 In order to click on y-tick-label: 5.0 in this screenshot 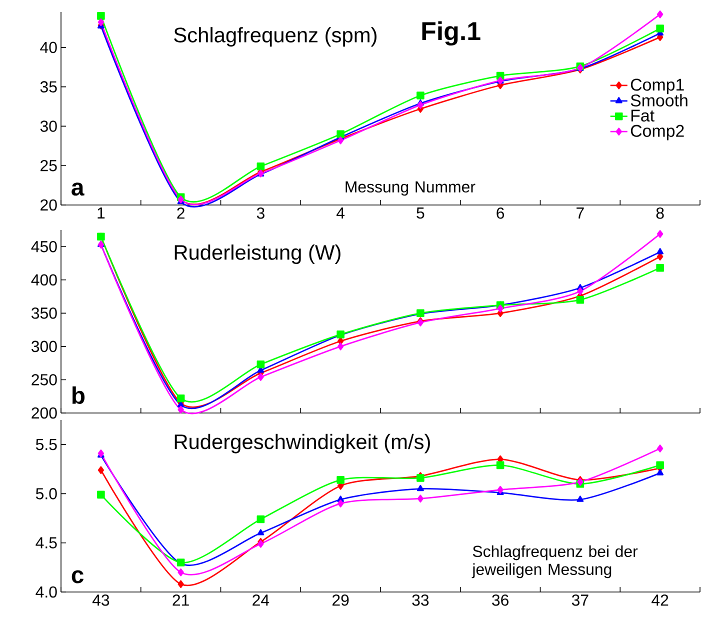, I will do `click(46, 494)`.